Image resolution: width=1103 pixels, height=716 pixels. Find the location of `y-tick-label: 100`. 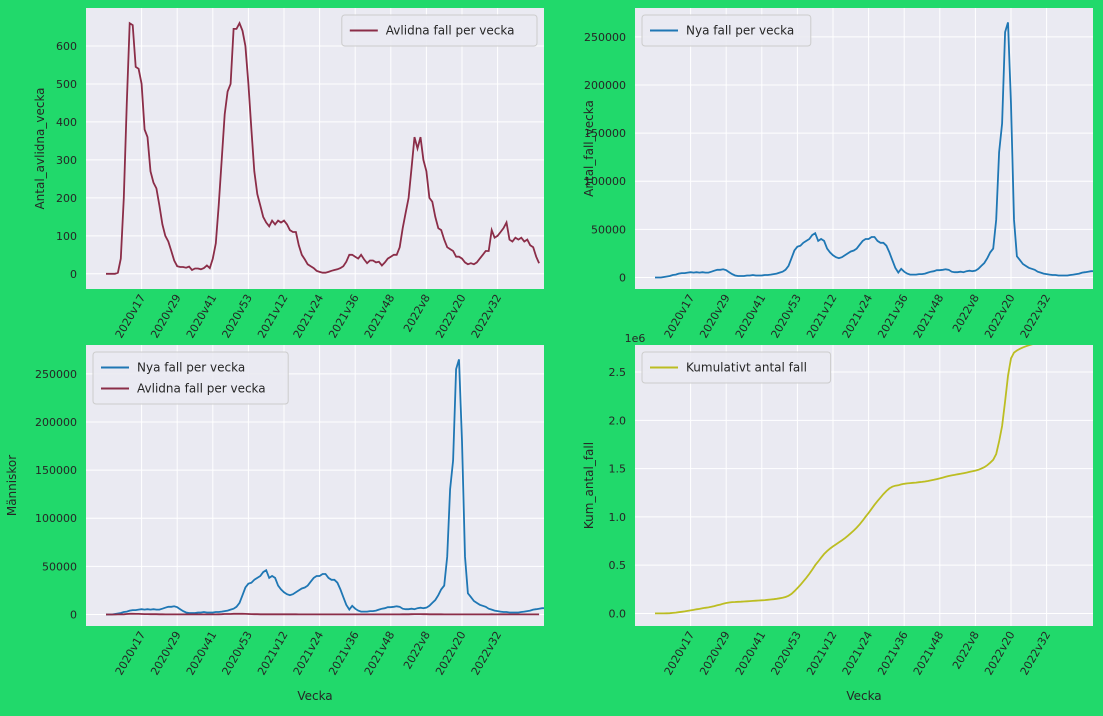

y-tick-label: 100 is located at coordinates (66, 236).